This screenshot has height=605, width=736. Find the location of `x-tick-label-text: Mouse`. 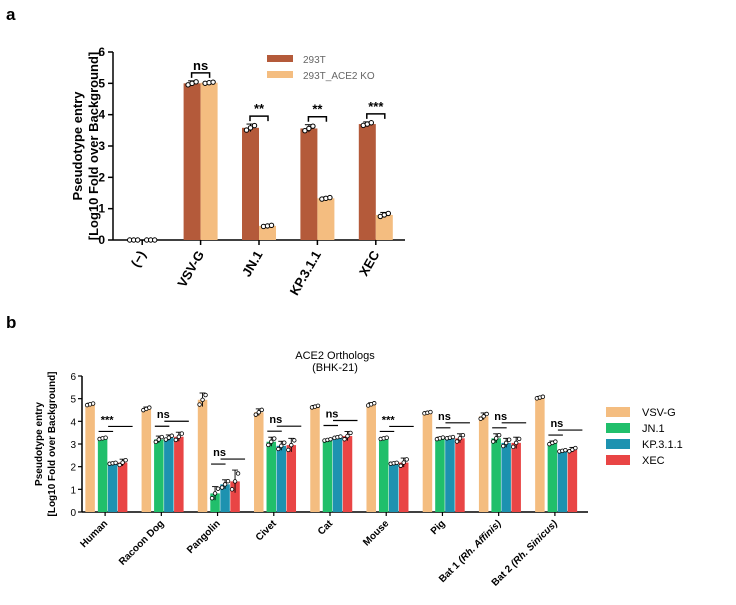

x-tick-label-text: Mouse is located at coordinates (376, 533).